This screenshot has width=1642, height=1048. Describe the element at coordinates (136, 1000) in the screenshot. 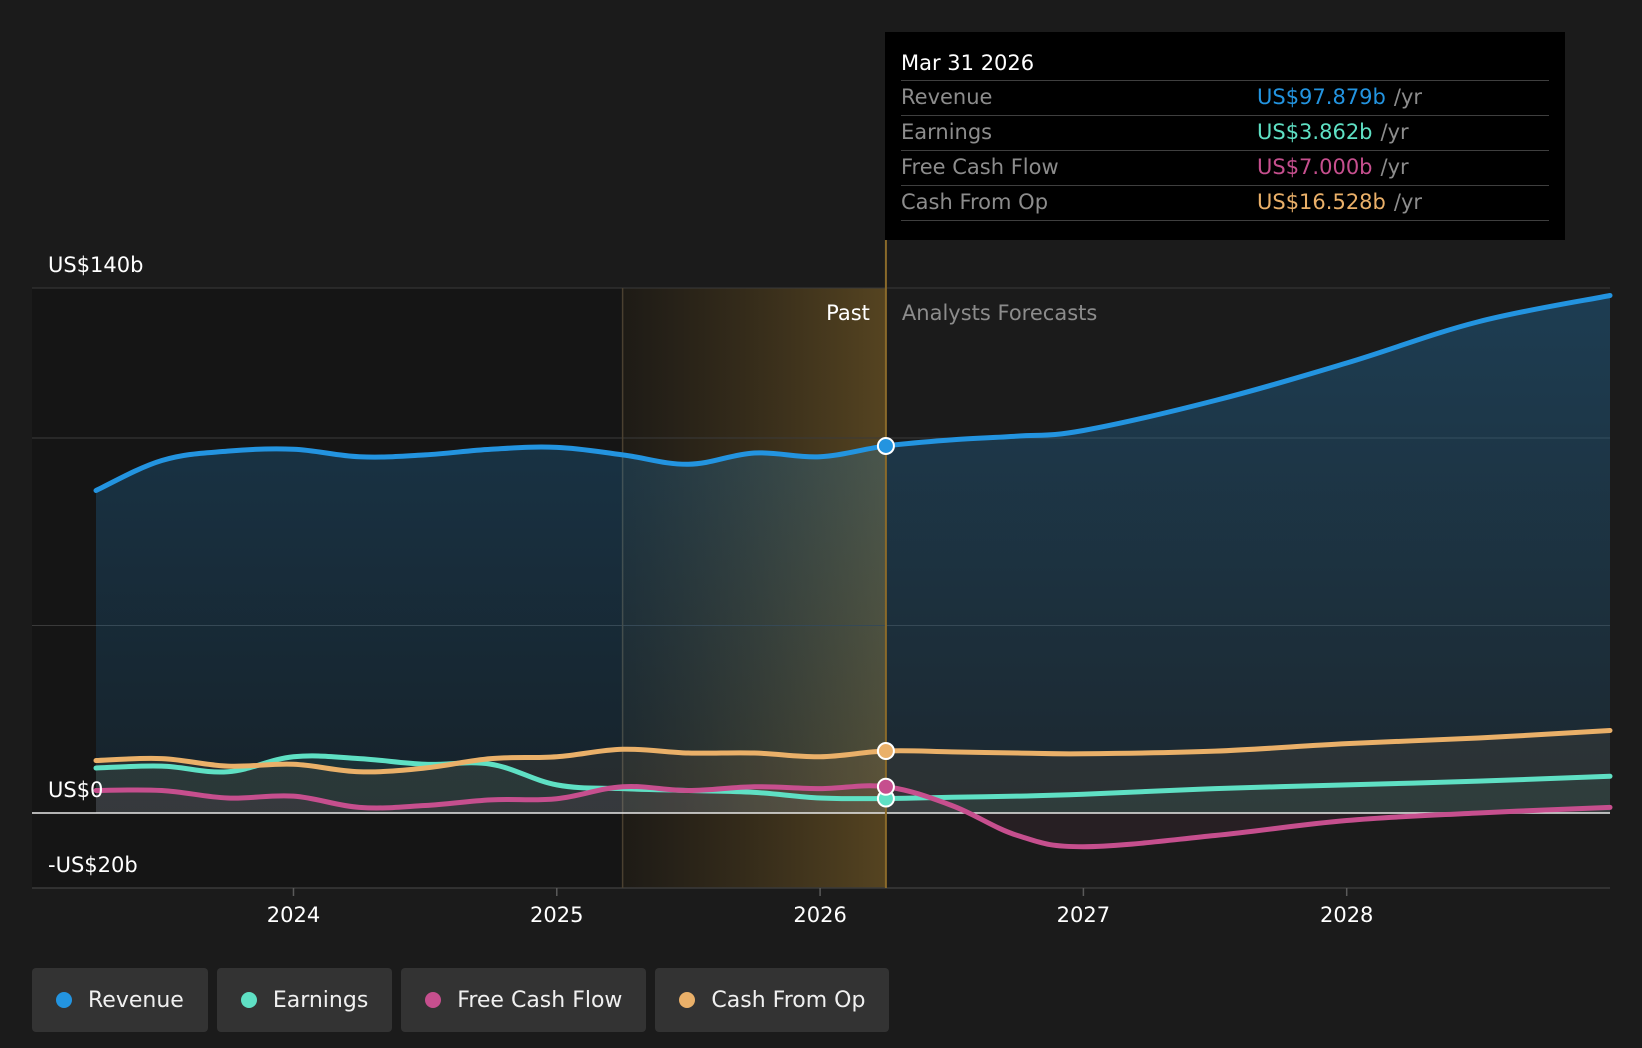

I see `legend-label: Revenue` at that location.